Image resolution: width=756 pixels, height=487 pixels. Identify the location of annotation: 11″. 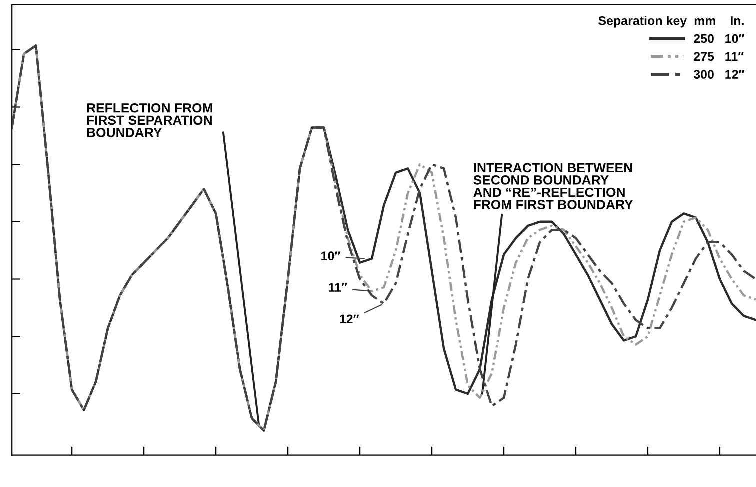
(338, 287).